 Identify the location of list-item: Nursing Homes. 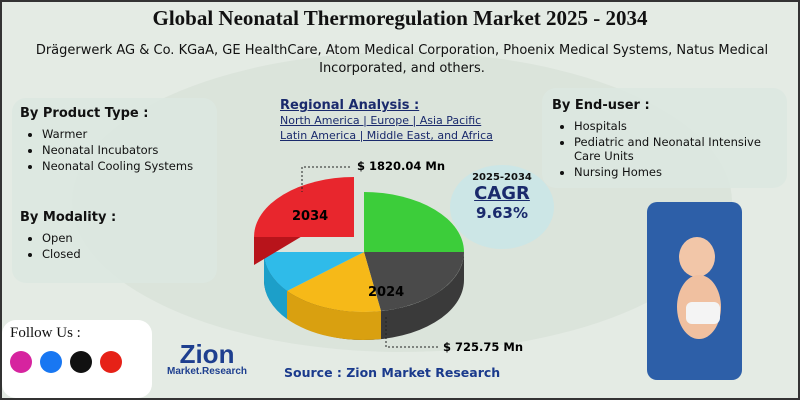
(680, 172).